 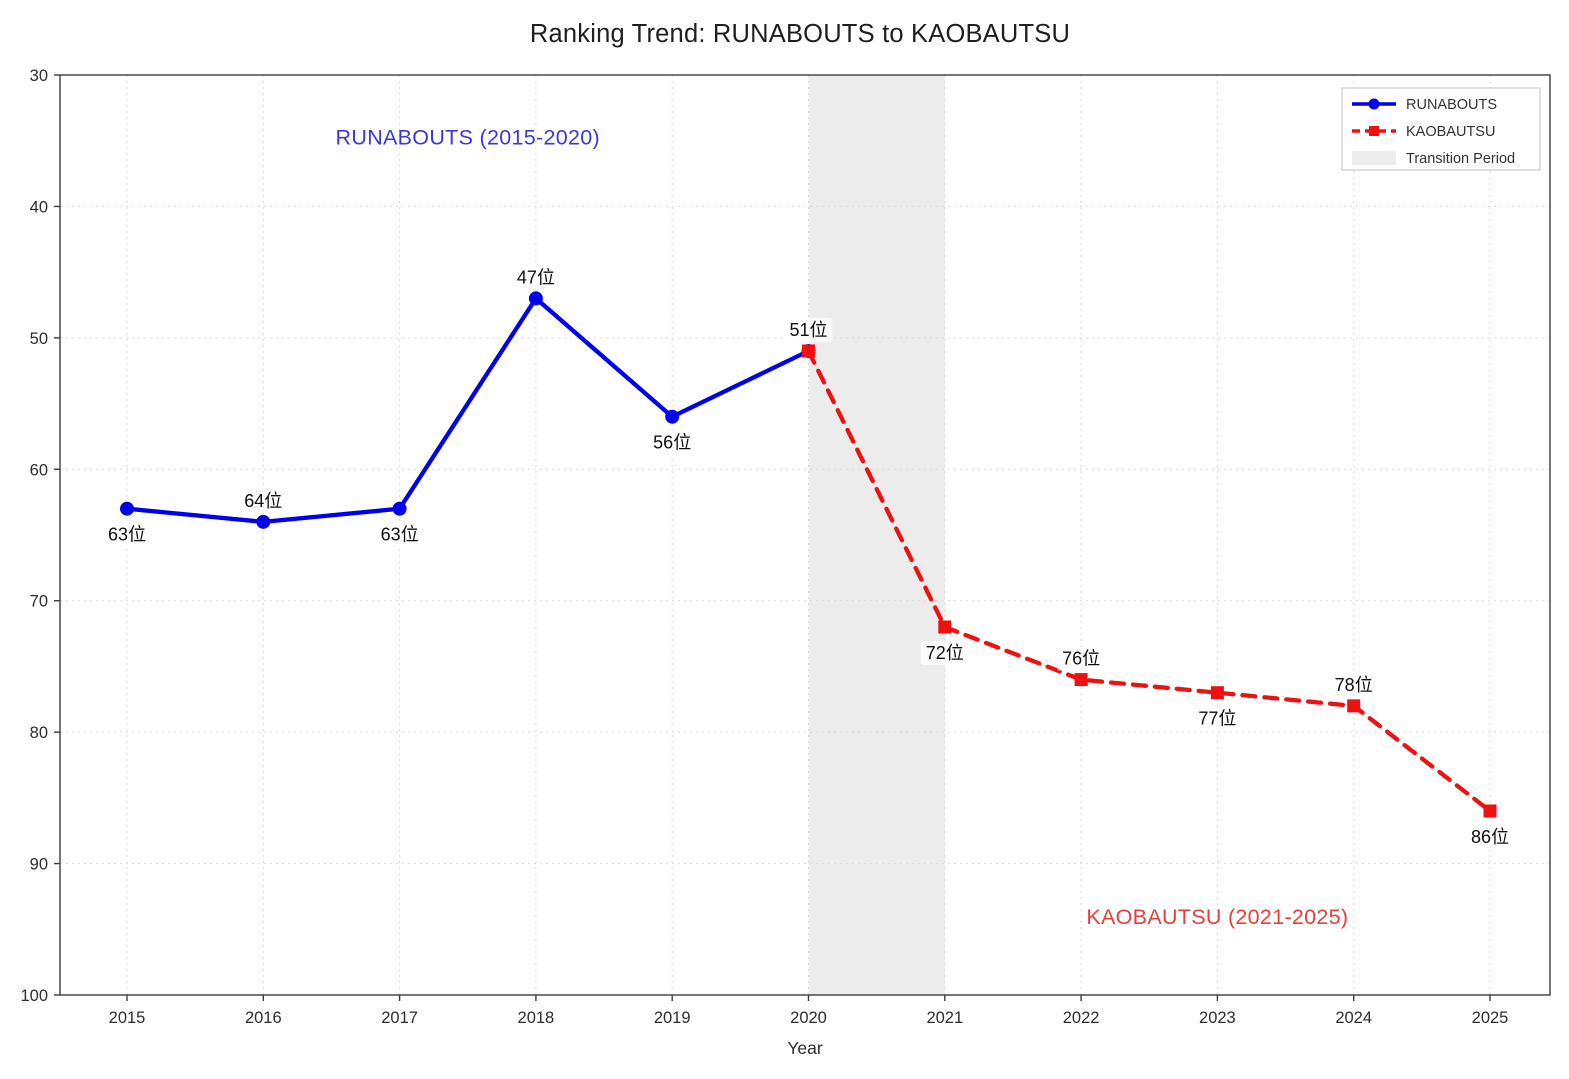 I want to click on legend-label: RUNABOUTS, so click(x=1451, y=105).